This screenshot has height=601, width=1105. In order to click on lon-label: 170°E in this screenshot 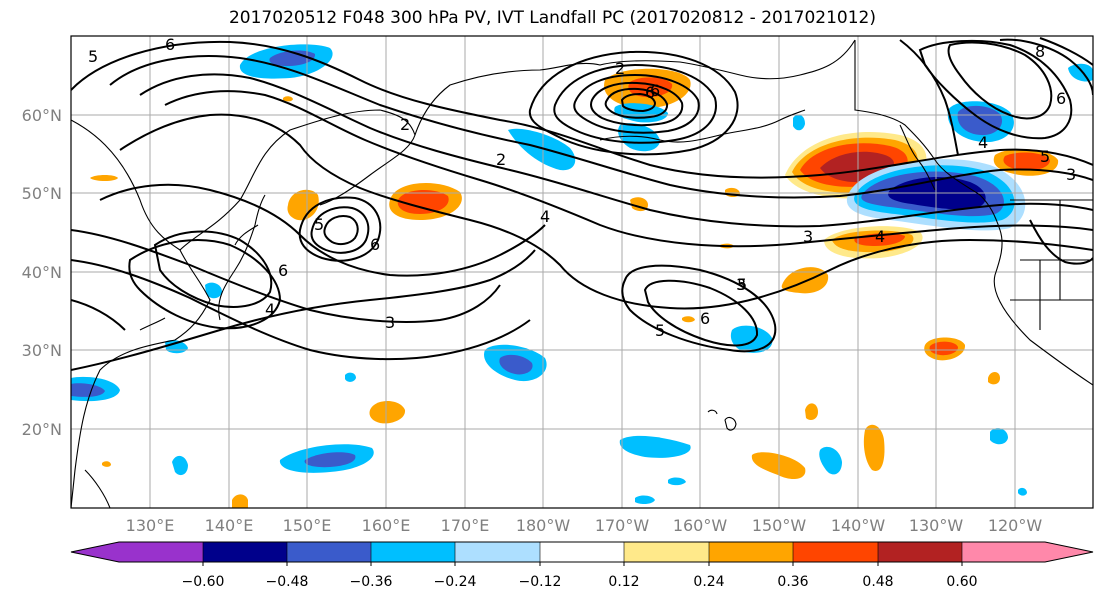, I will do `click(465, 525)`.